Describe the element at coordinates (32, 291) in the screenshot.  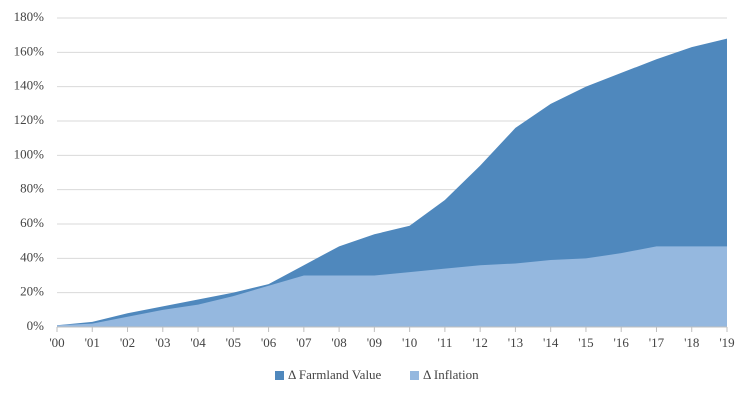
I see `y-tick-label: 20%` at that location.